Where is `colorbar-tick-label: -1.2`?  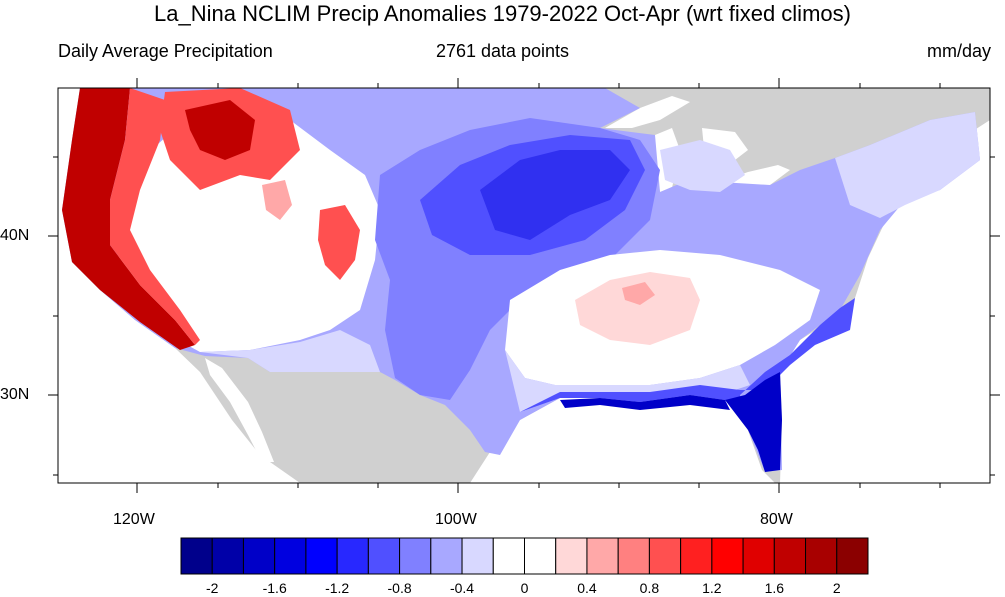 colorbar-tick-label: -1.2 is located at coordinates (337, 588).